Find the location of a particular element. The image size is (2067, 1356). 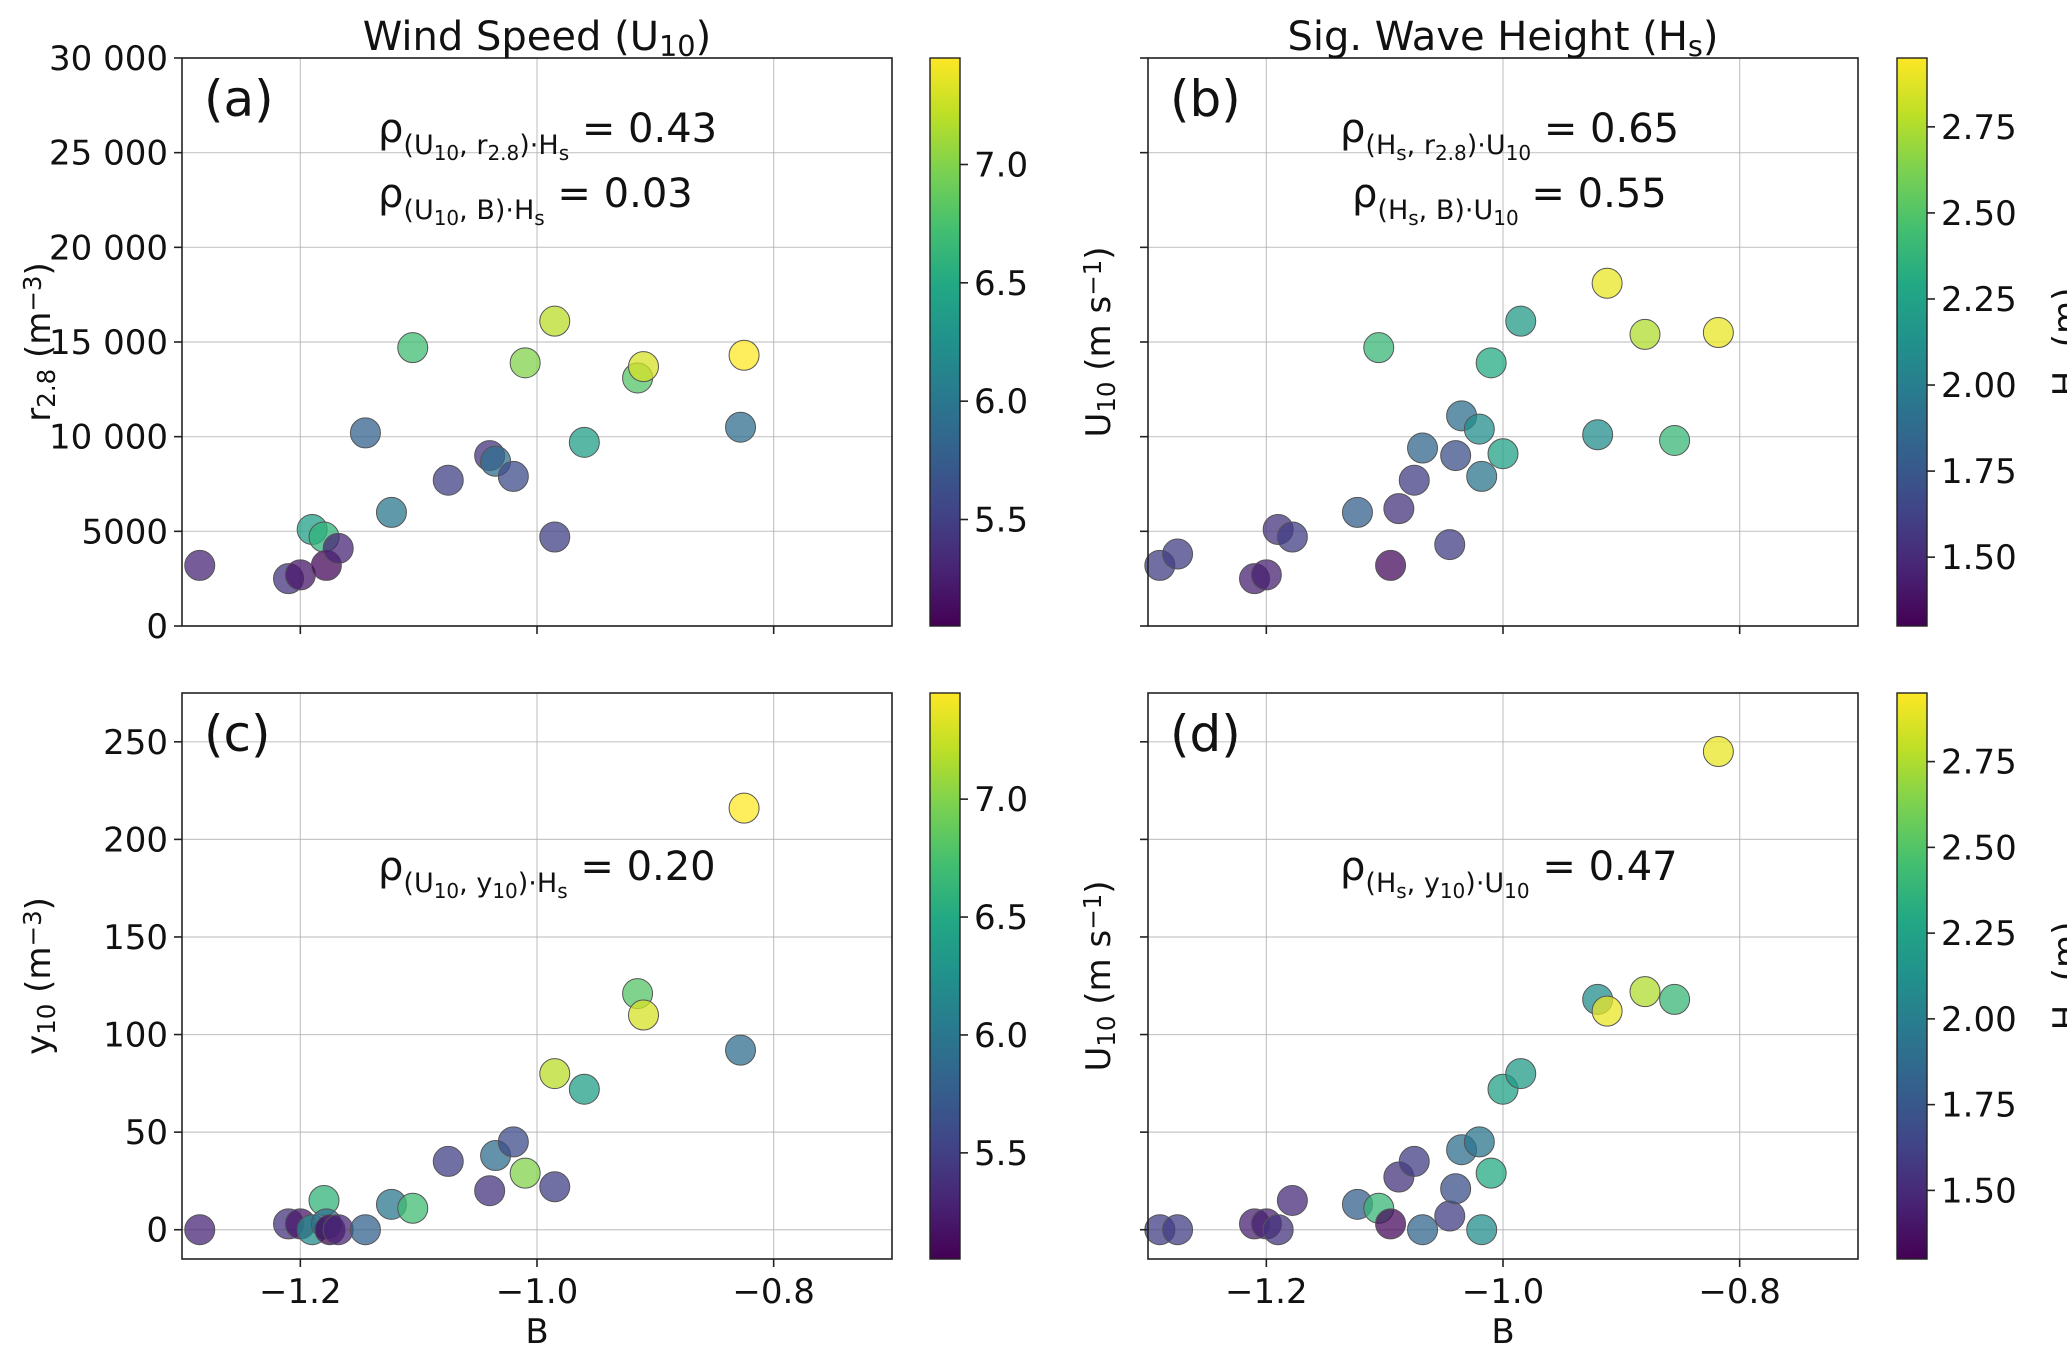

x-axis-label: B is located at coordinates (536, 1332).